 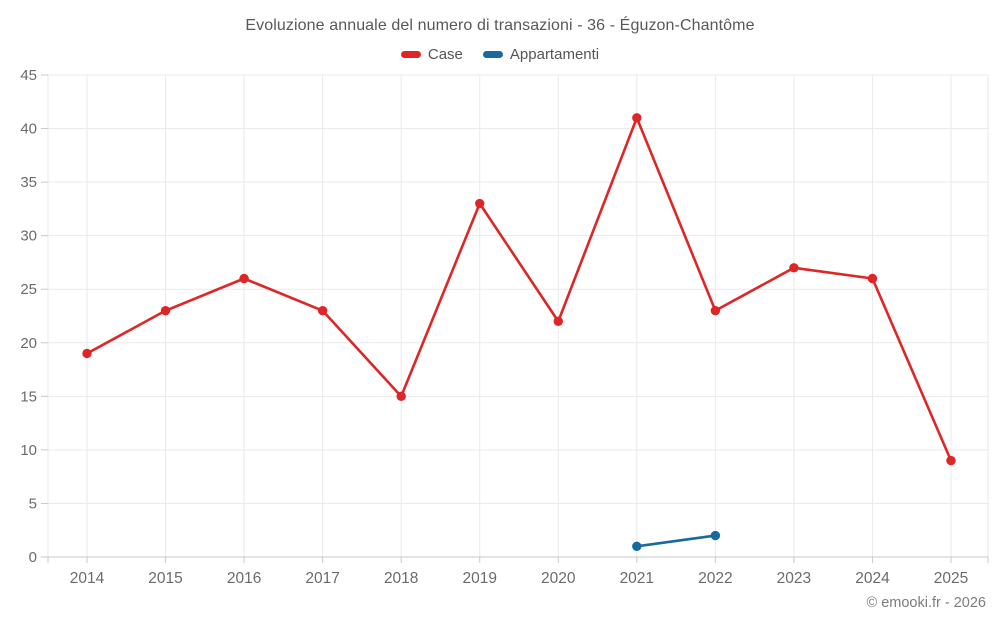 I want to click on y-axis-label: 35, so click(x=28, y=182).